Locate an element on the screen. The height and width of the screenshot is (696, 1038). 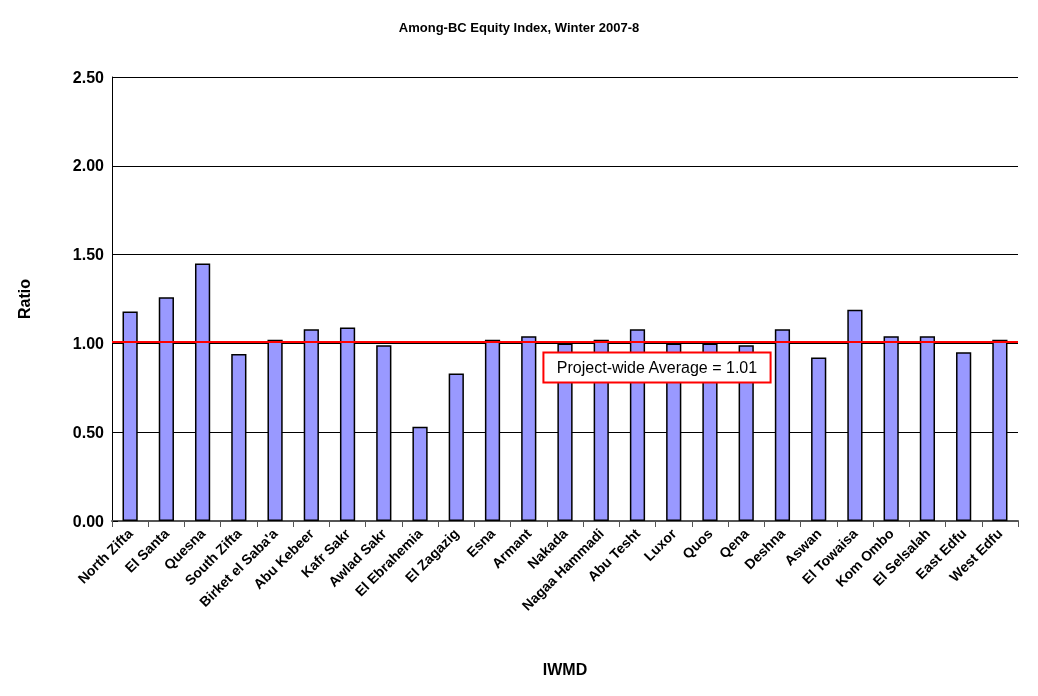
y-tick-label: 2.00 is located at coordinates (88, 166).